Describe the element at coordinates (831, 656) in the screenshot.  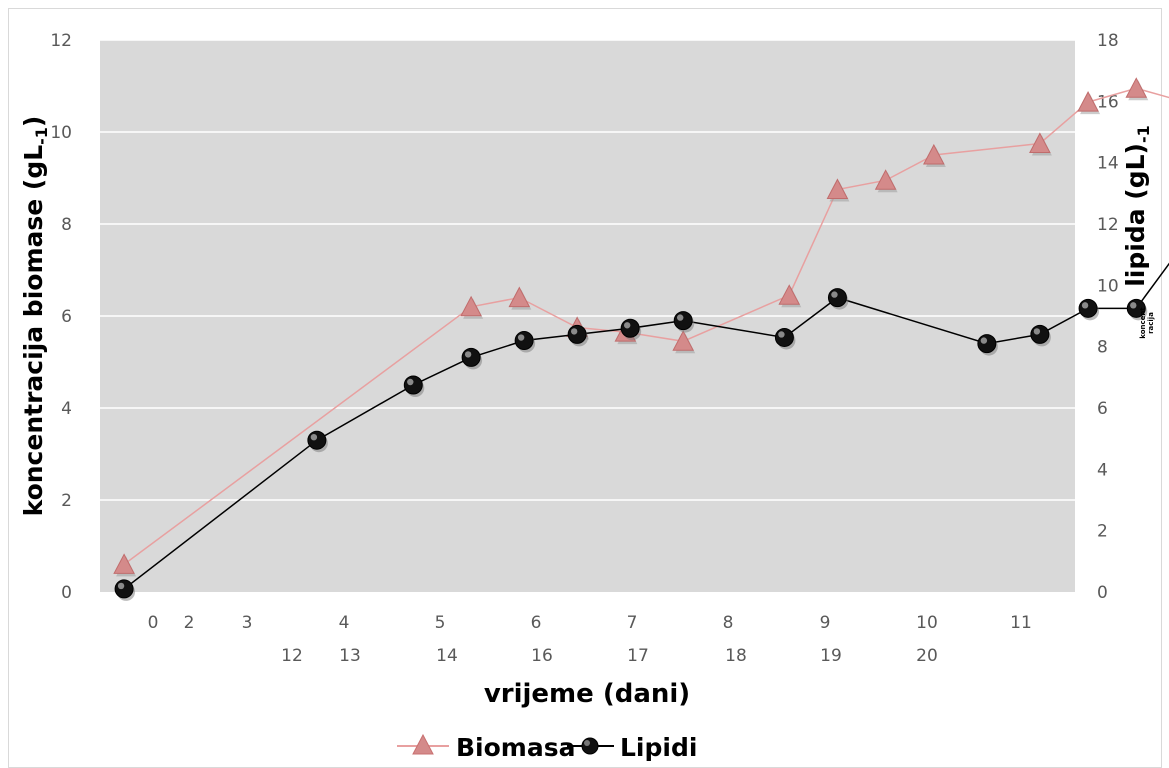
I see `x-tick-label: 19` at that location.